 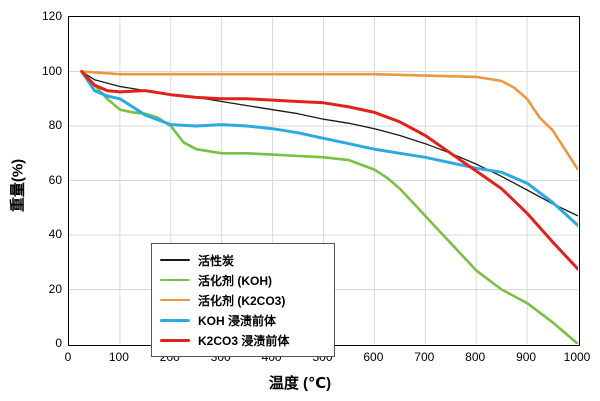 I want to click on legend-label: 活化剂 (K2CO3), so click(x=242, y=300).